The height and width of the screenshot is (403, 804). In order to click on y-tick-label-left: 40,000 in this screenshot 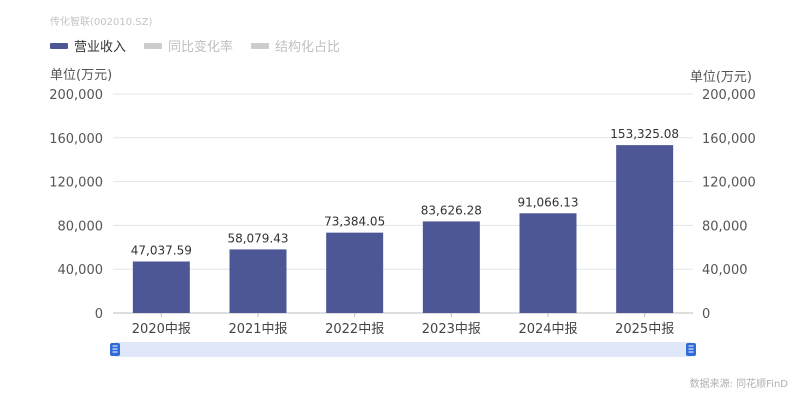, I will do `click(81, 270)`.